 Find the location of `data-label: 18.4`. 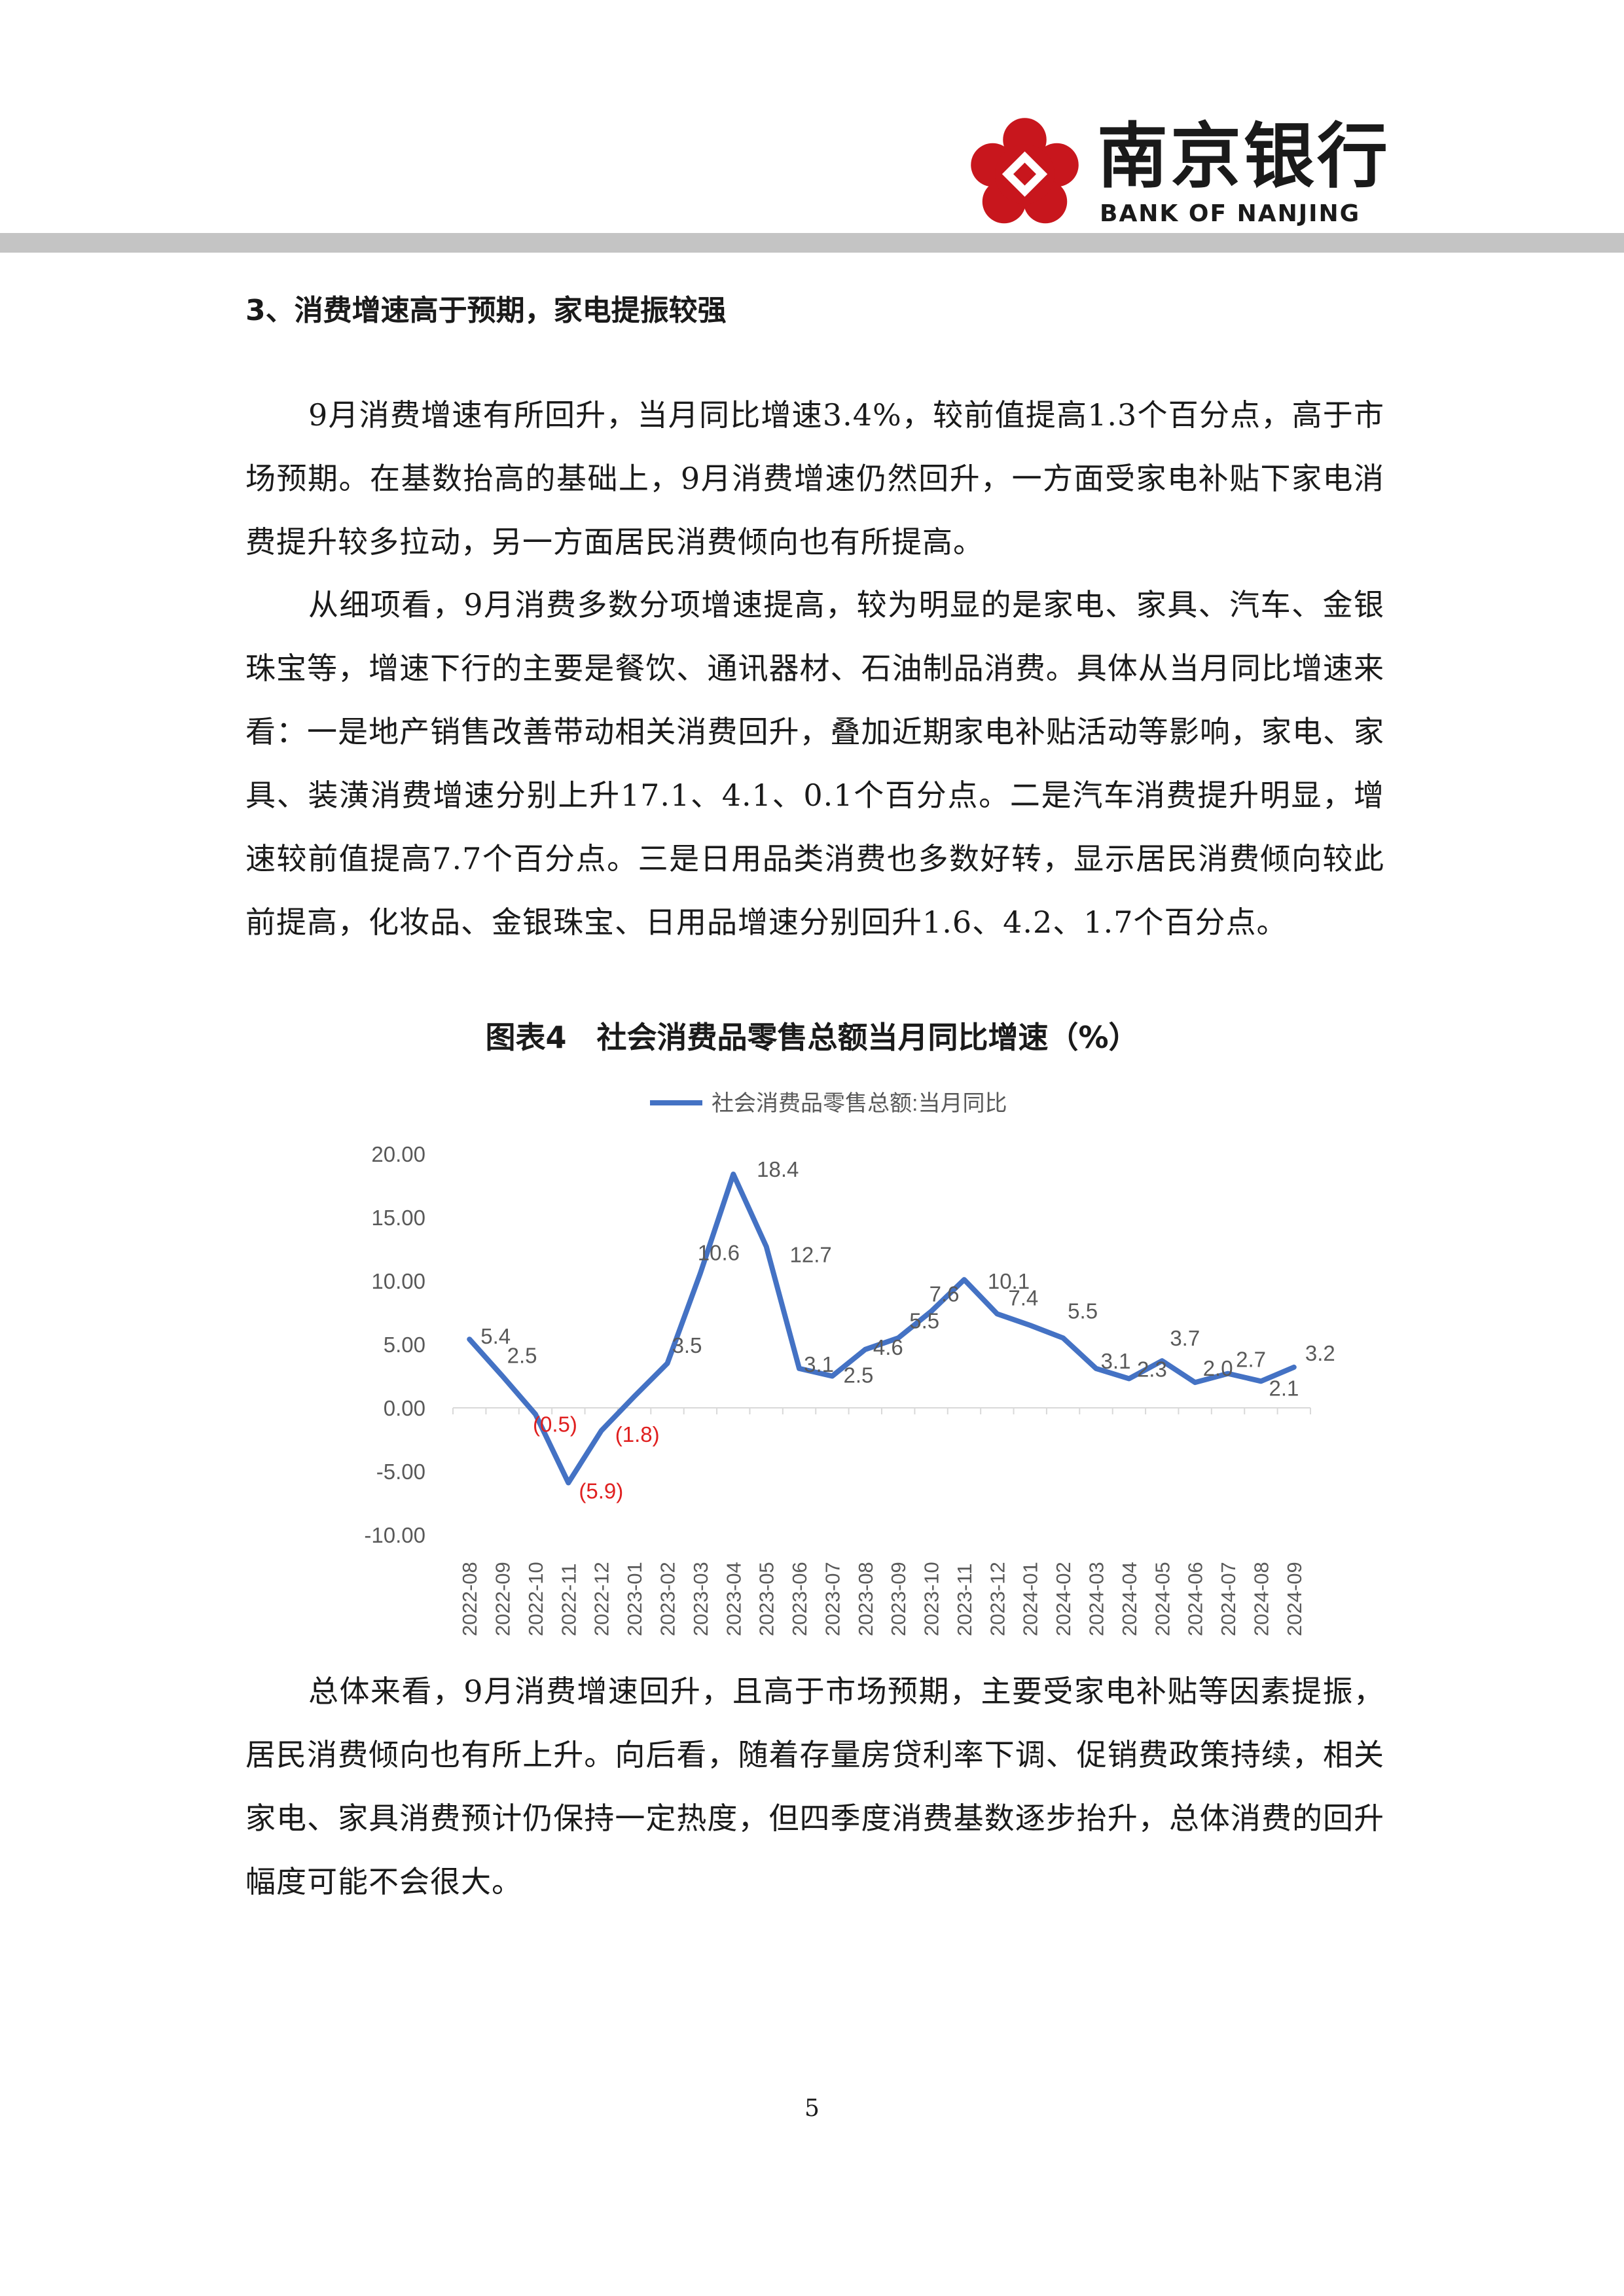

data-label: 18.4 is located at coordinates (778, 1169).